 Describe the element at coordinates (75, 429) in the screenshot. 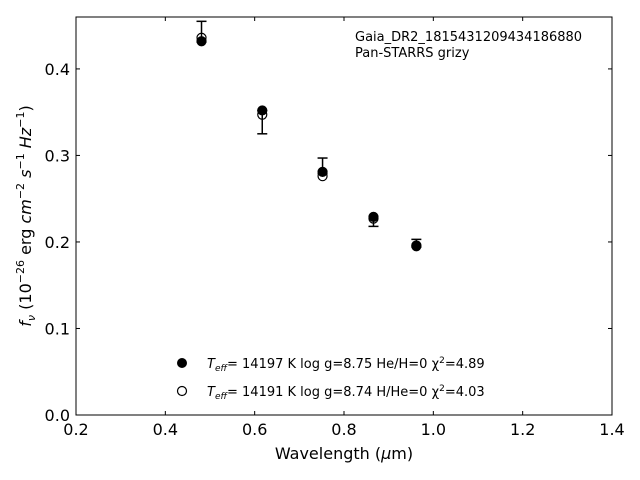

I see `x-tick-label: 0.2` at that location.